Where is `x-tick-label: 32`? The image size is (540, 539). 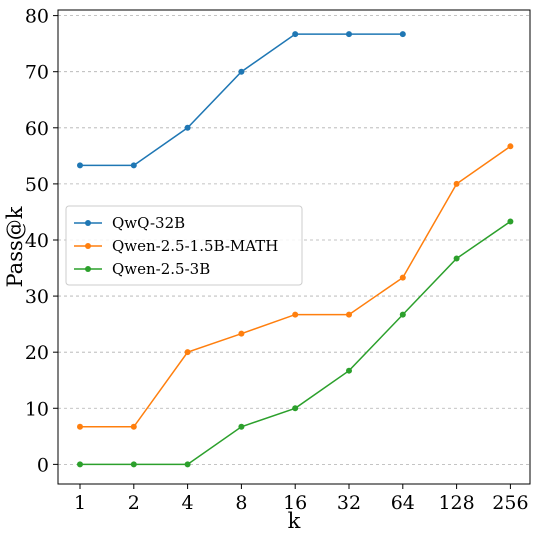
x-tick-label: 32 is located at coordinates (349, 503).